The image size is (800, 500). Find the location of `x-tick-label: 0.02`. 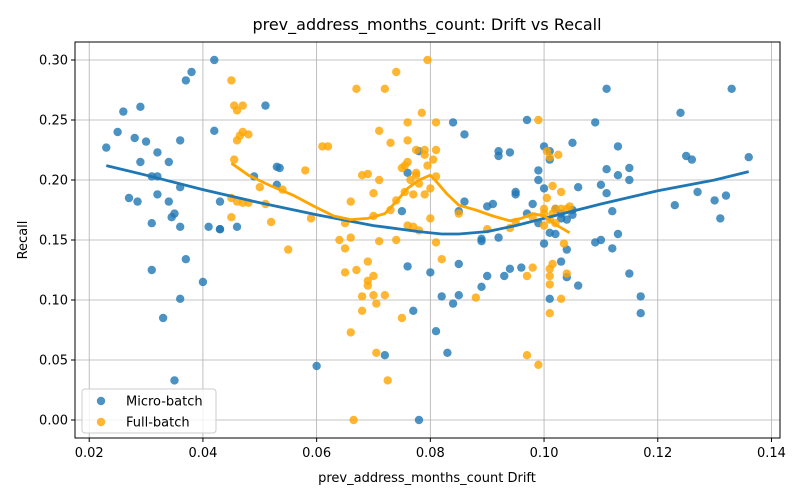

x-tick-label: 0.02 is located at coordinates (89, 453).